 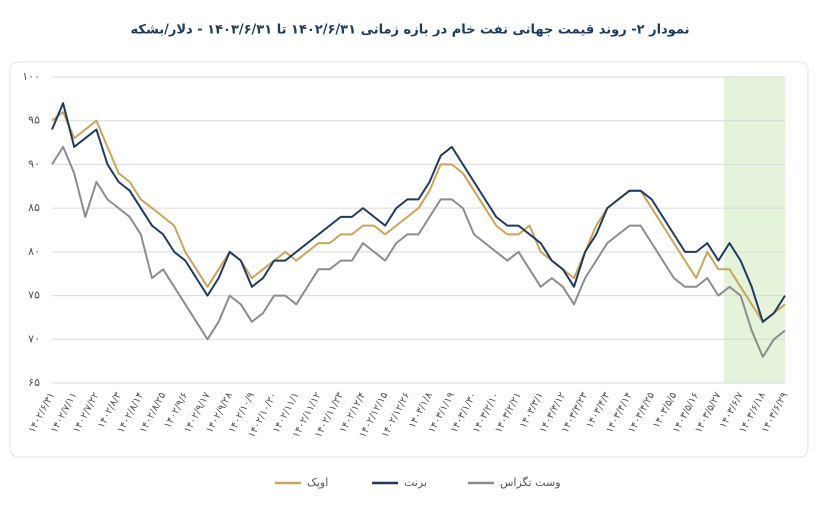 I want to click on legend-label: برنت, so click(x=415, y=482).